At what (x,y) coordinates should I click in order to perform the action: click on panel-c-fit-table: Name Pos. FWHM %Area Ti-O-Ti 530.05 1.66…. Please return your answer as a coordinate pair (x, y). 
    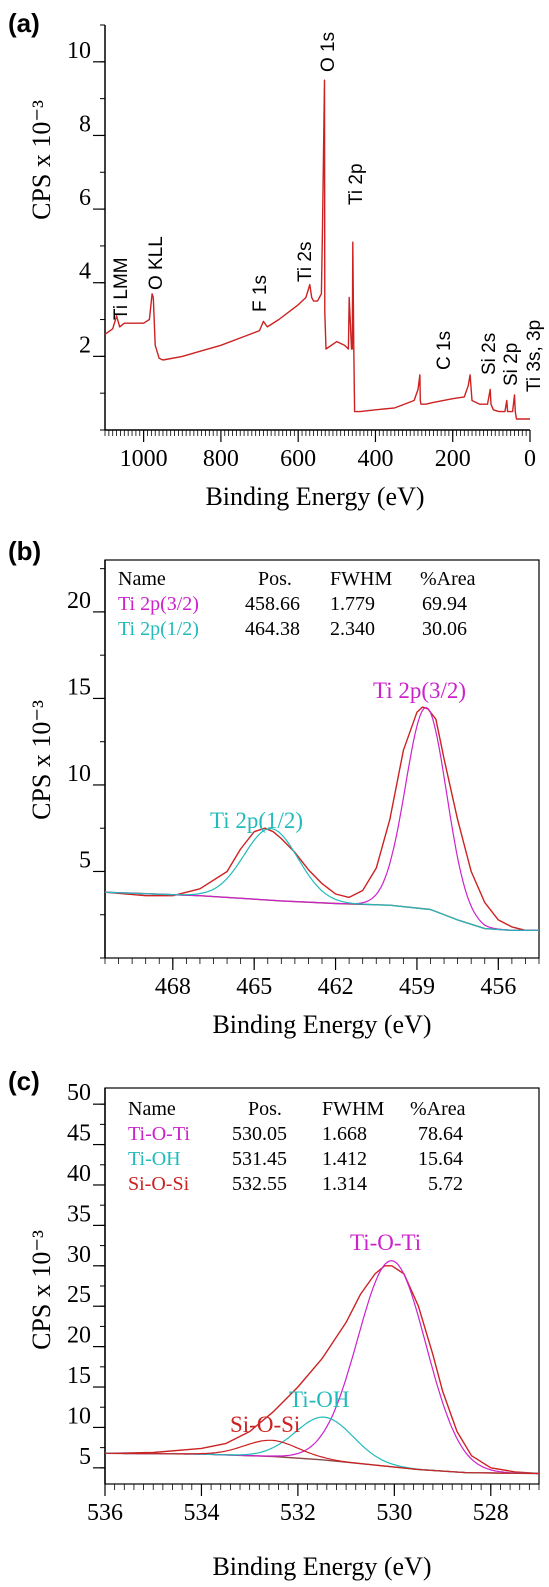
    Looking at the image, I should click on (297, 1146).